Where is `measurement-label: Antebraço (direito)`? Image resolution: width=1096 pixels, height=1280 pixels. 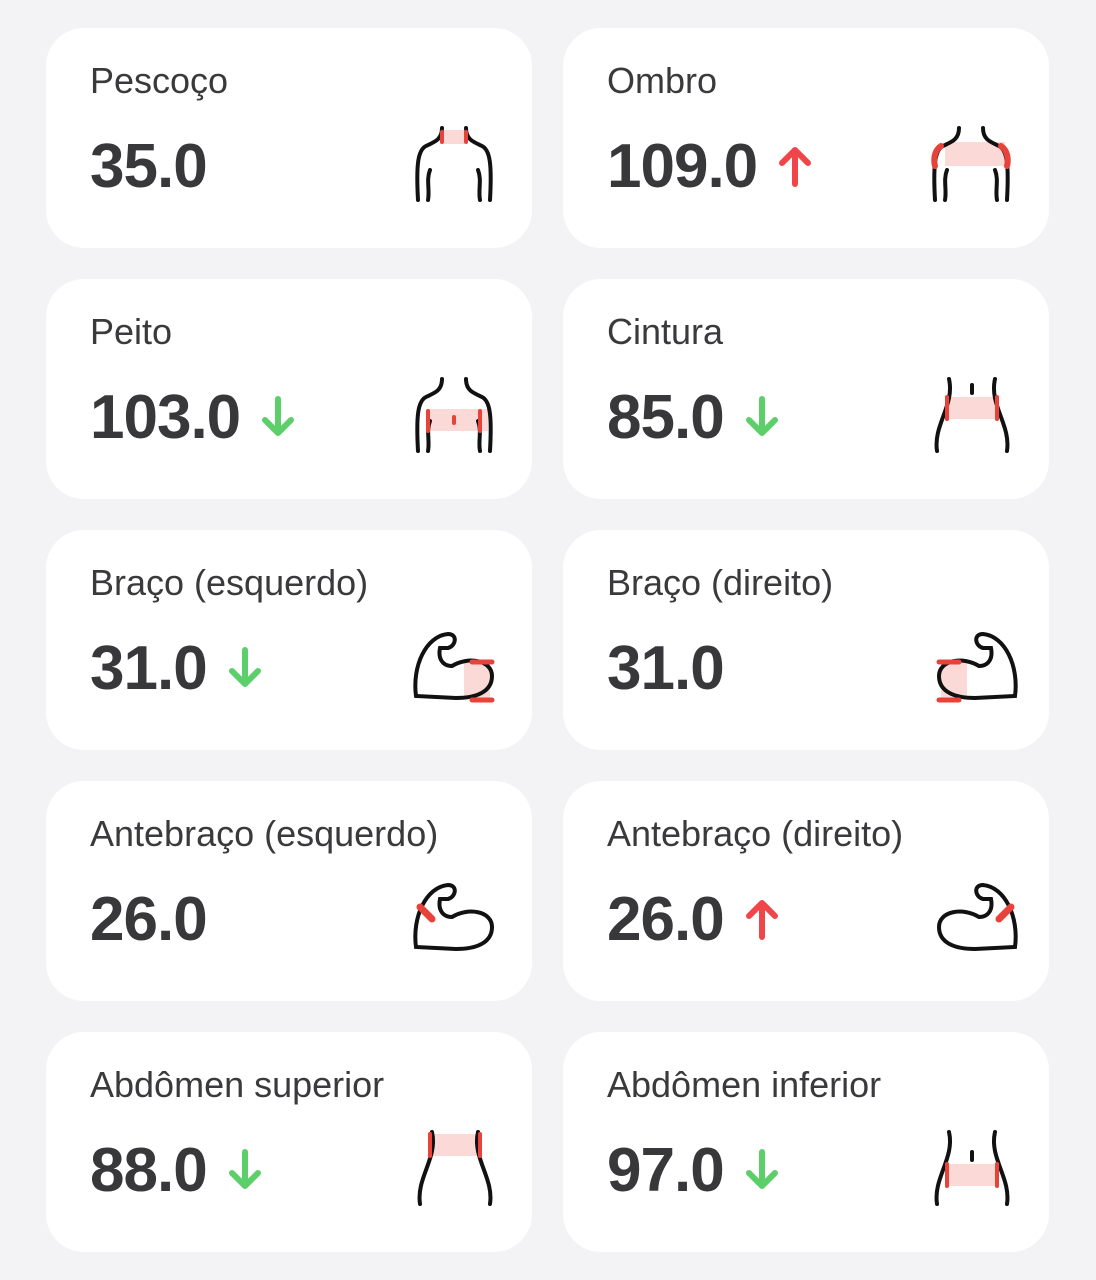 measurement-label: Antebraço (direito) is located at coordinates (755, 833).